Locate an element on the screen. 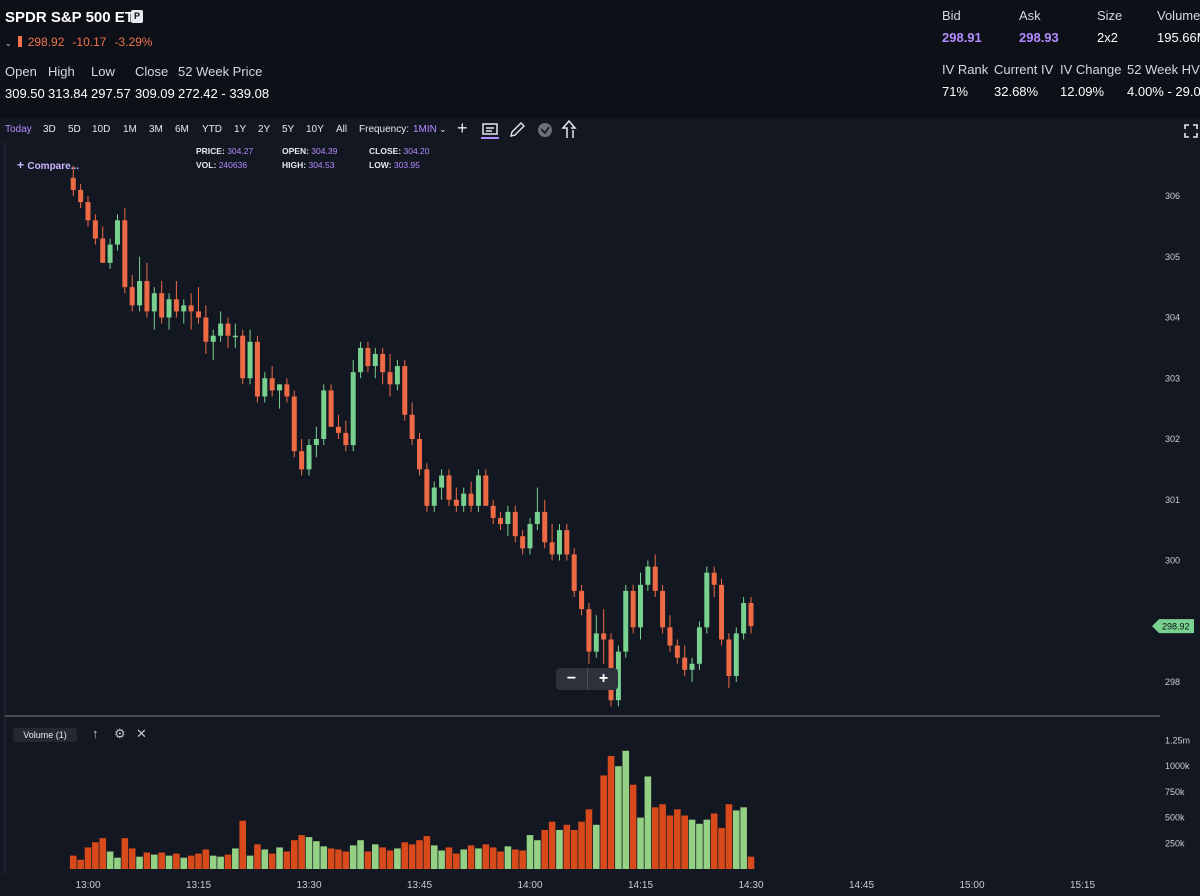 This screenshot has width=1200, height=896. legend-vol-label: VOL: is located at coordinates (206, 165).